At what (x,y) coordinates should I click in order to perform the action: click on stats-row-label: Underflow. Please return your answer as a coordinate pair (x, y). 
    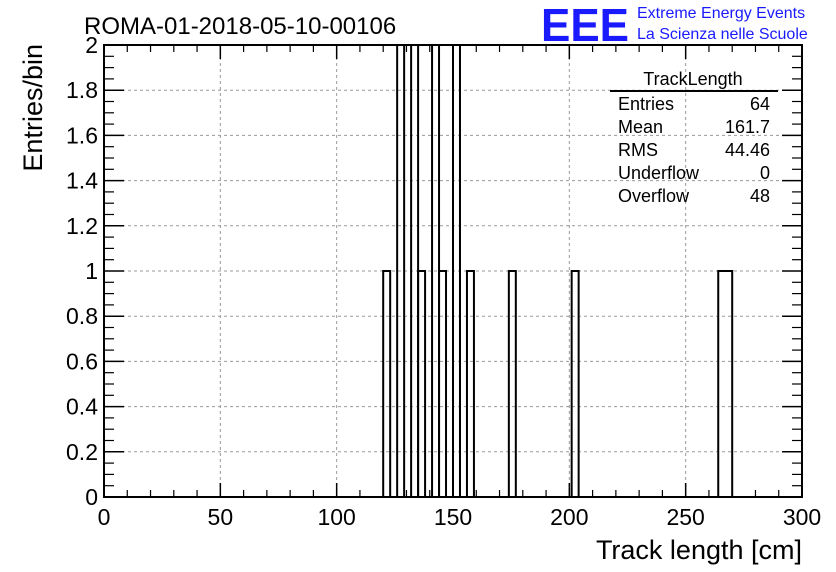
    Looking at the image, I should click on (659, 173).